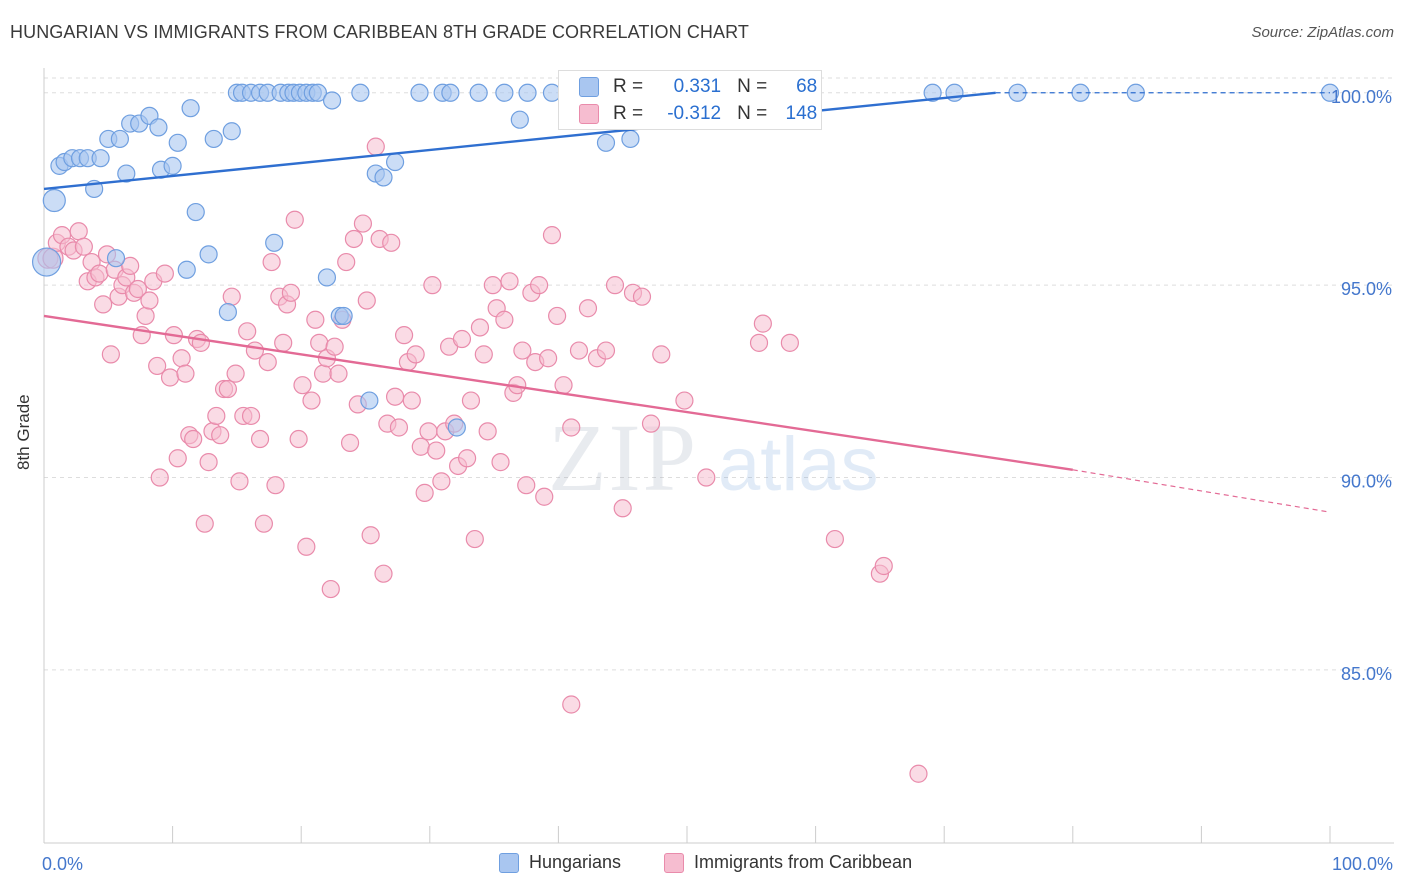  I want to click on caribbean-trend-line, so click(558, 392).